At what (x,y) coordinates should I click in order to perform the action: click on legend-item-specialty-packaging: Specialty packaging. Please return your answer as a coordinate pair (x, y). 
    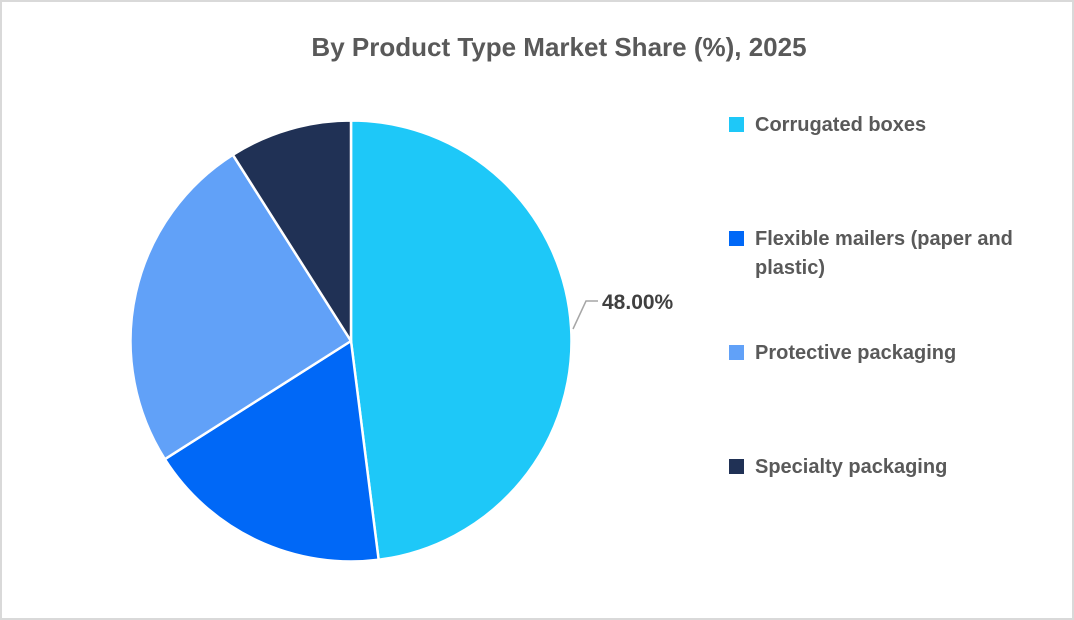
    Looking at the image, I should click on (838, 467).